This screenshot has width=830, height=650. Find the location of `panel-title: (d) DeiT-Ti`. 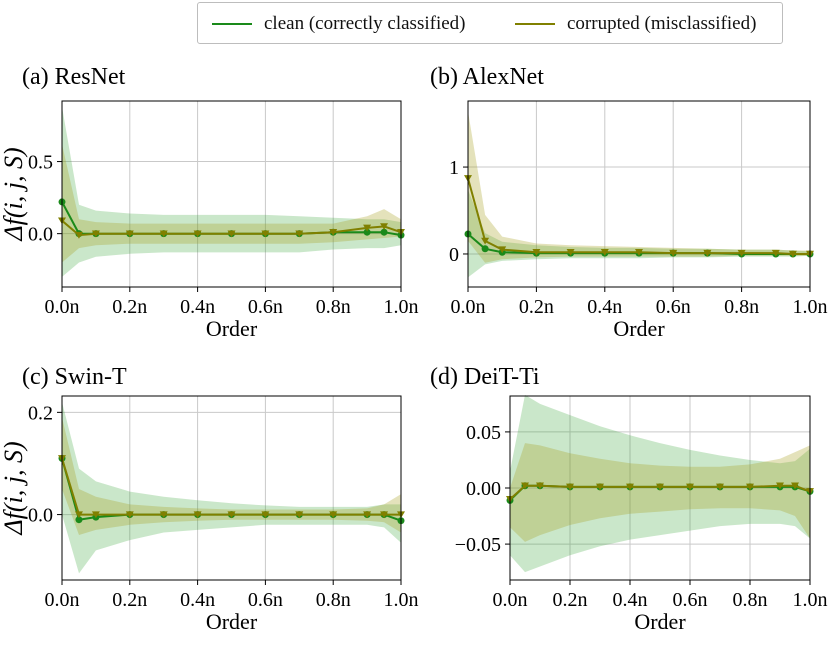

panel-title: (d) DeiT-Ti is located at coordinates (485, 377).